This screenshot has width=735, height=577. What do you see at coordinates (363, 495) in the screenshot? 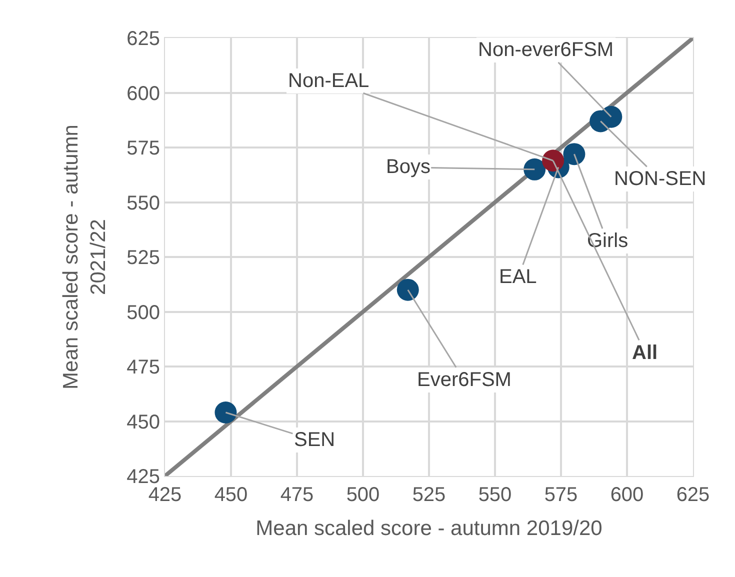
I see `x-tick-label: 500` at bounding box center [363, 495].